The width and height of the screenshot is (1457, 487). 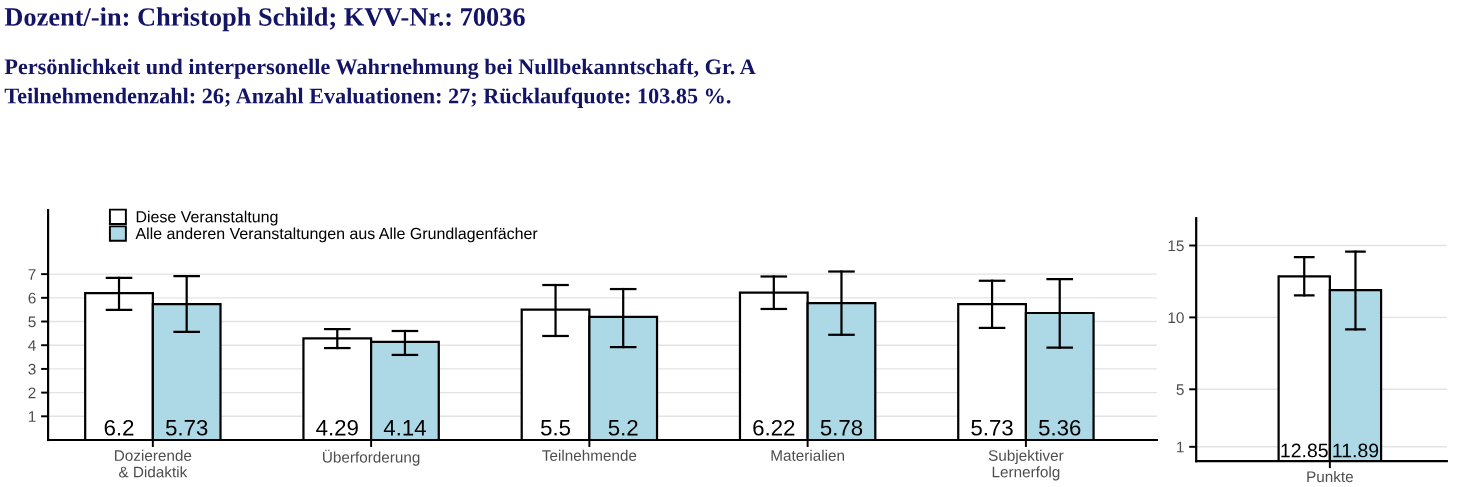 What do you see at coordinates (264, 19) in the screenshot?
I see `chart-title: Dozent/-in: Christoph Schild; KVV-Nr.: 70036` at bounding box center [264, 19].